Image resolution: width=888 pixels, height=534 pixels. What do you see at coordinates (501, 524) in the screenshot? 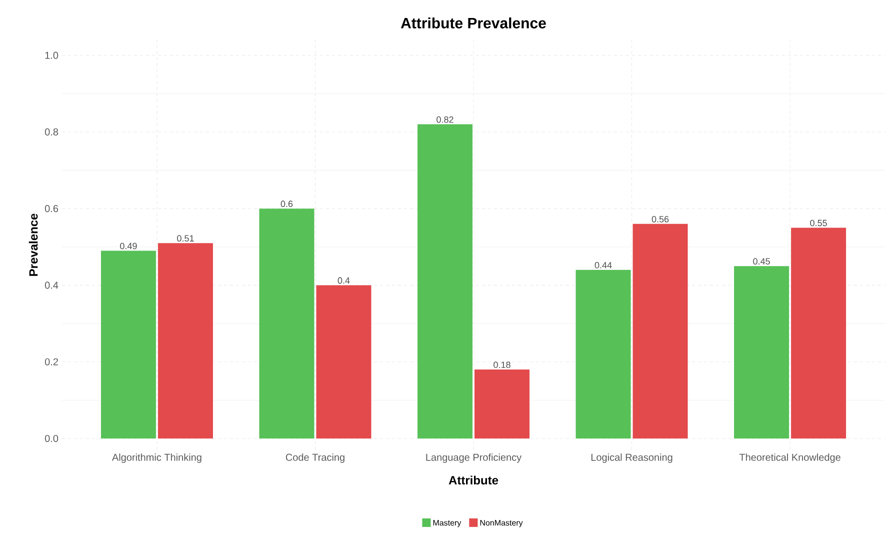
I see `legend-label: NonMastery` at bounding box center [501, 524].